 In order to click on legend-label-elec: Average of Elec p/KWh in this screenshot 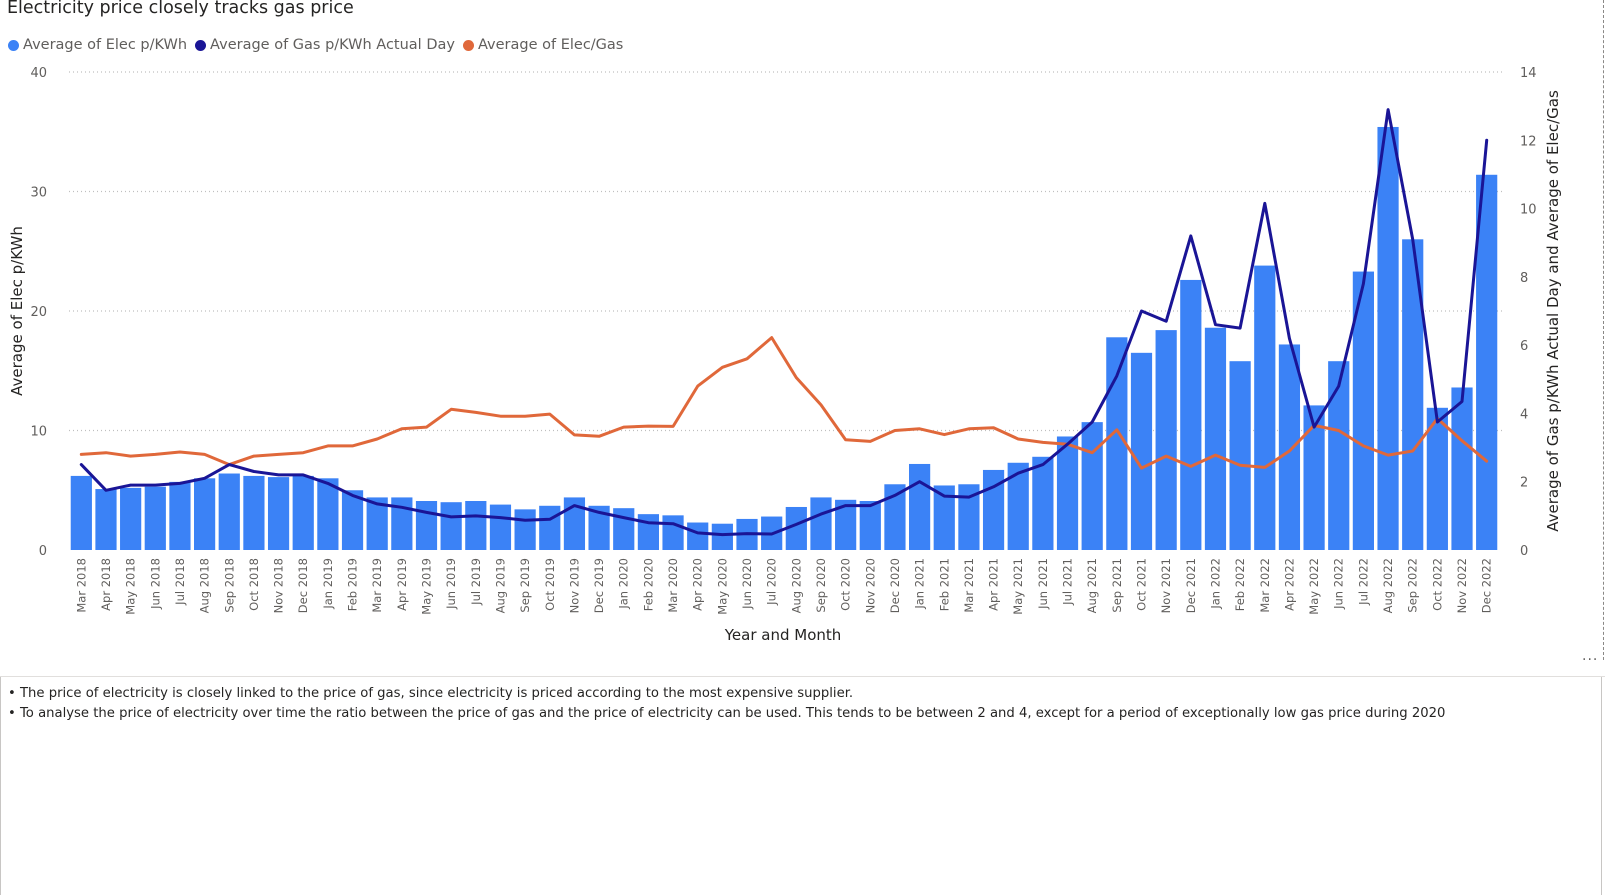, I will do `click(105, 45)`.